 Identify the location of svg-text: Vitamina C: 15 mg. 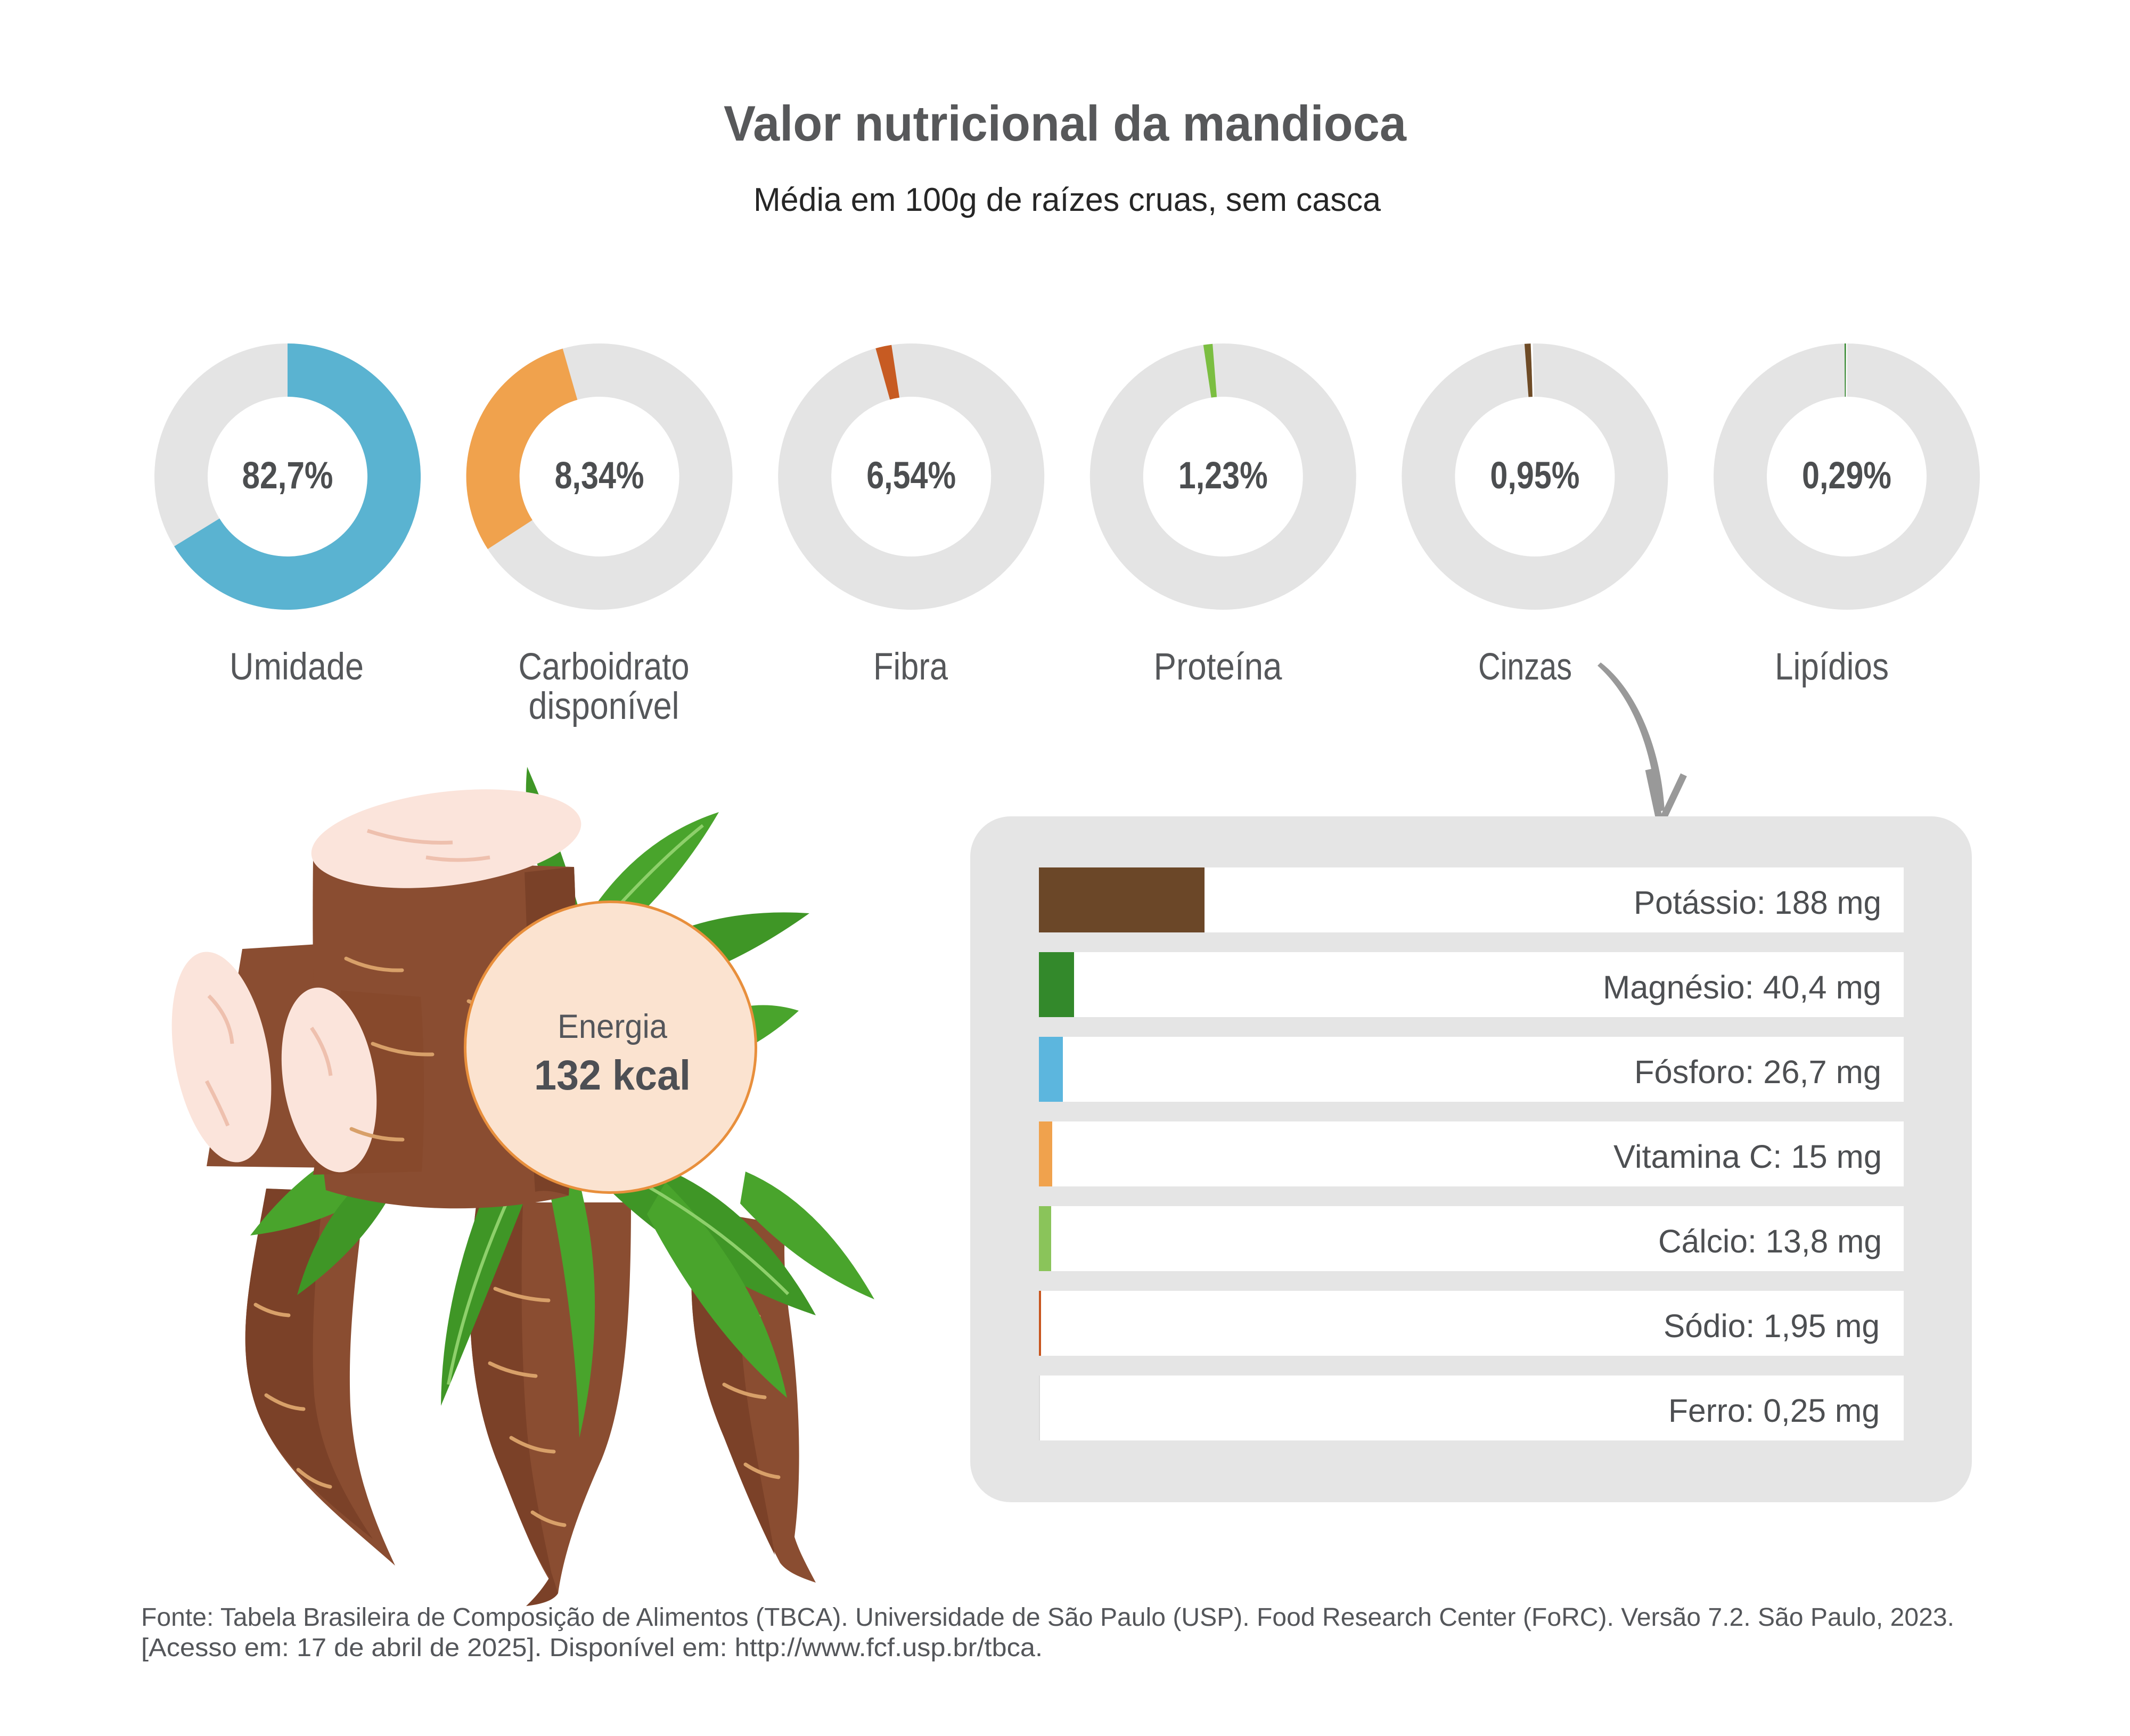
(1747, 1157).